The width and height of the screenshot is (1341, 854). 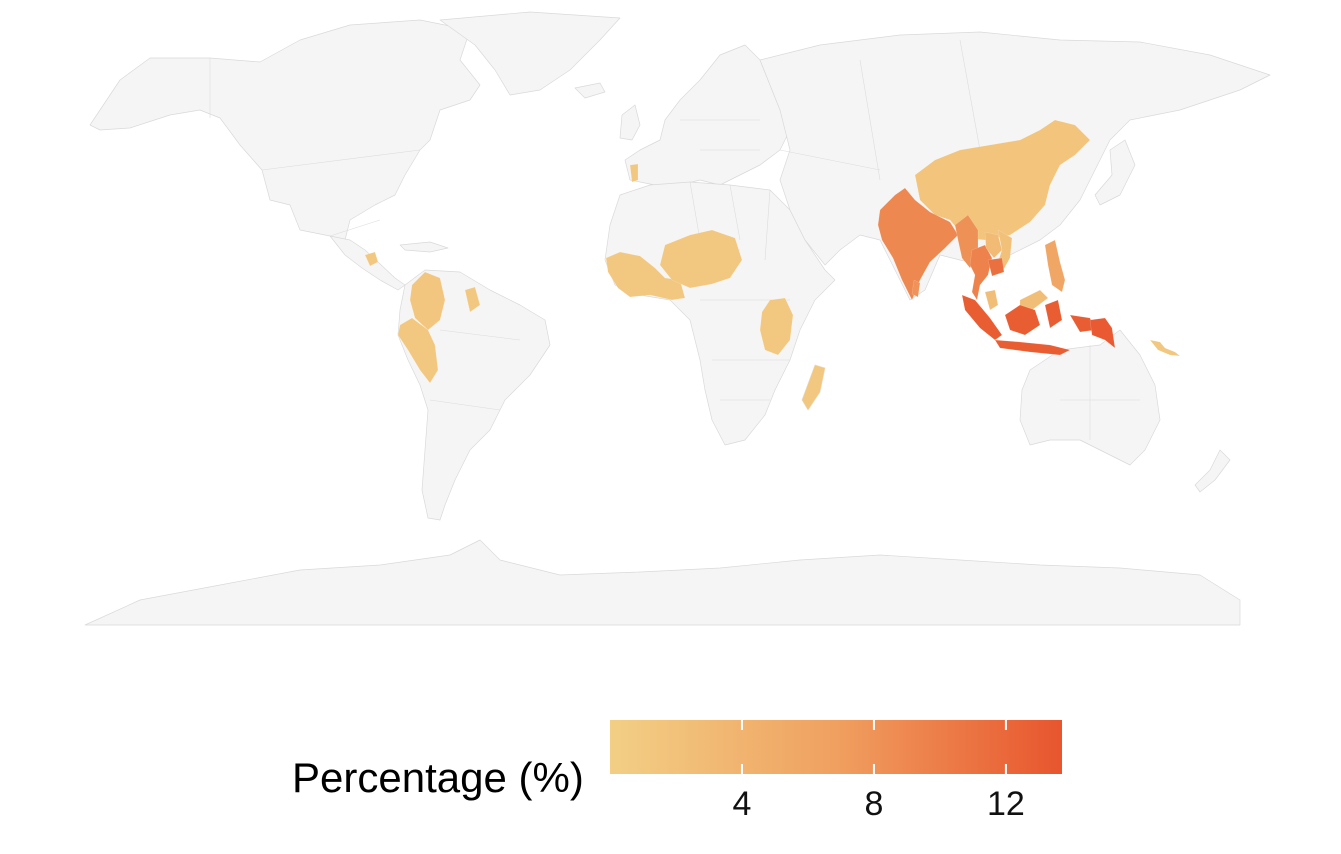 What do you see at coordinates (836, 747) in the screenshot?
I see `legend-colorbar` at bounding box center [836, 747].